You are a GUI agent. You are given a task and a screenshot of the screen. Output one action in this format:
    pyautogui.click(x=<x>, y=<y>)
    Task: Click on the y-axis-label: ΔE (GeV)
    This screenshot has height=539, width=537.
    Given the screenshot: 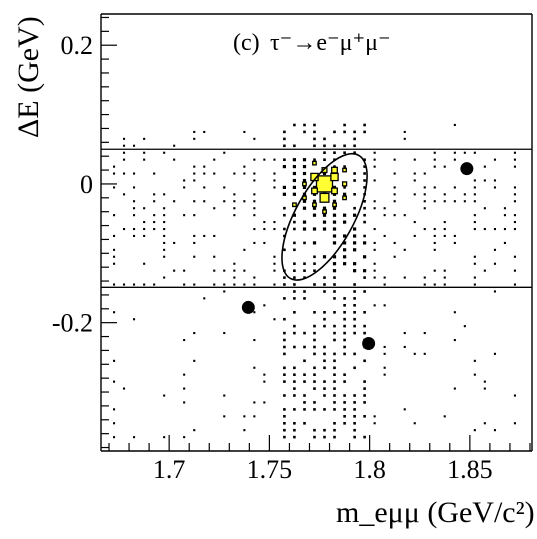 What is the action you would take?
    pyautogui.click(x=28, y=77)
    